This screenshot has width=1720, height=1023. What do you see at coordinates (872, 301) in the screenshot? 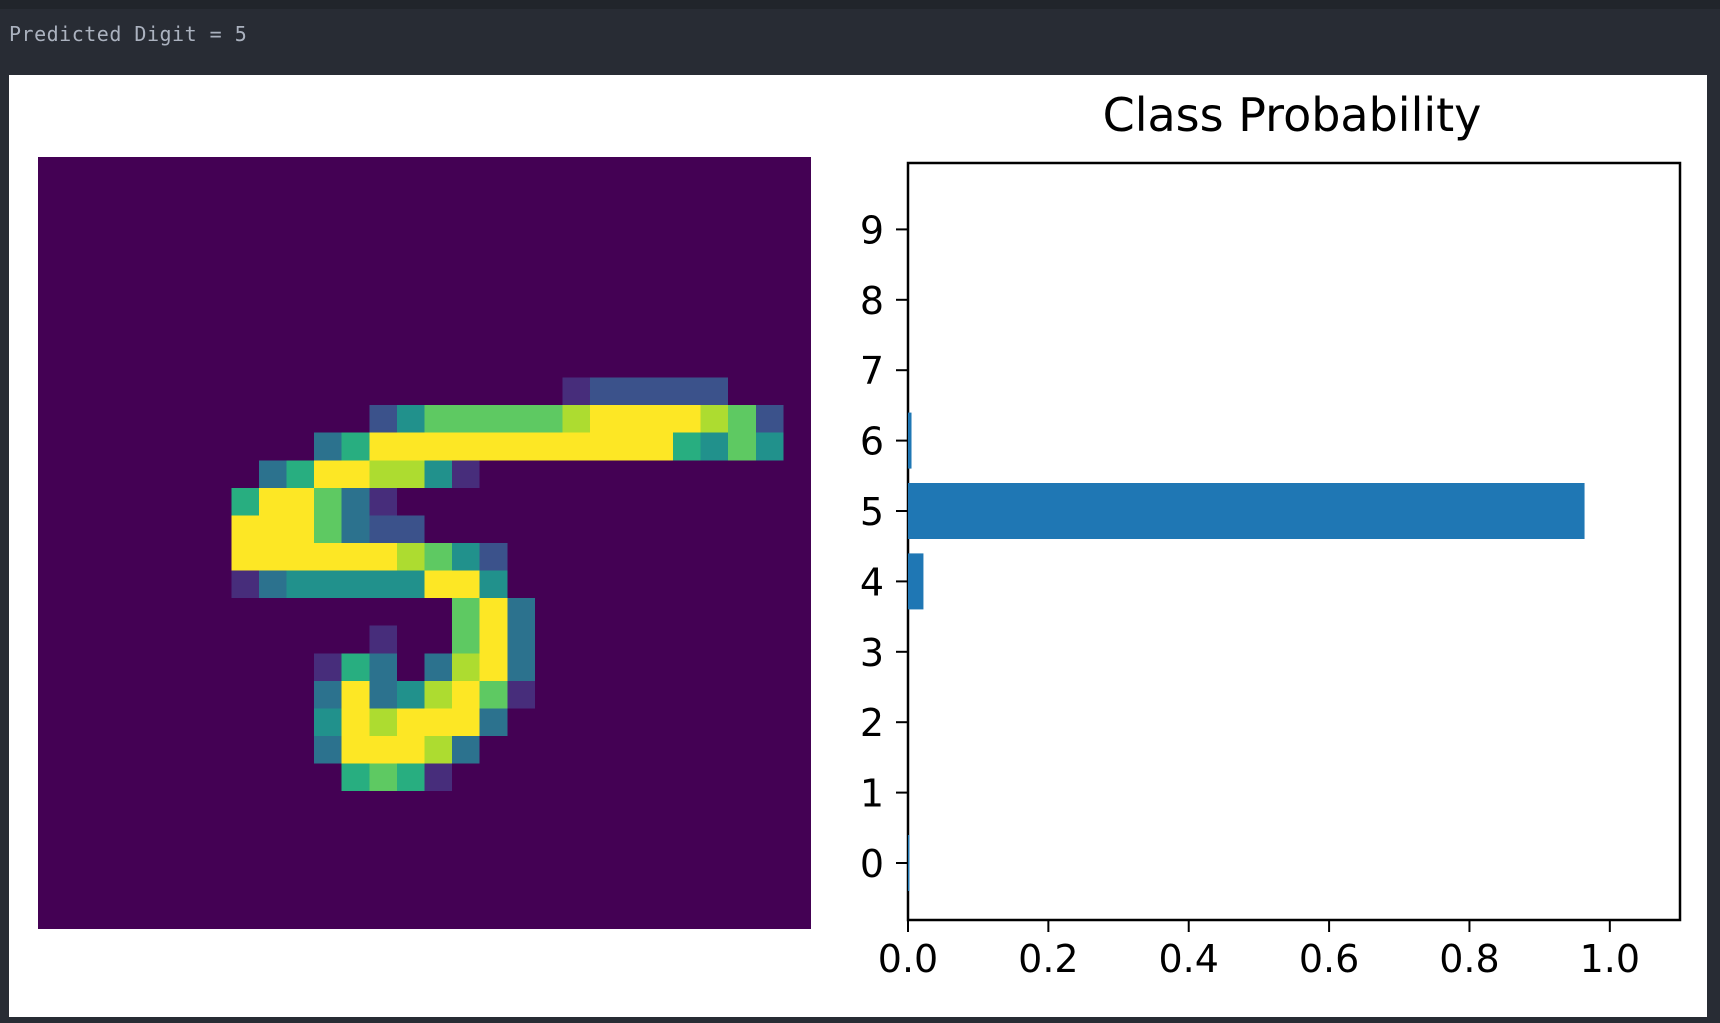
I see `y-tick-label: 8` at bounding box center [872, 301].